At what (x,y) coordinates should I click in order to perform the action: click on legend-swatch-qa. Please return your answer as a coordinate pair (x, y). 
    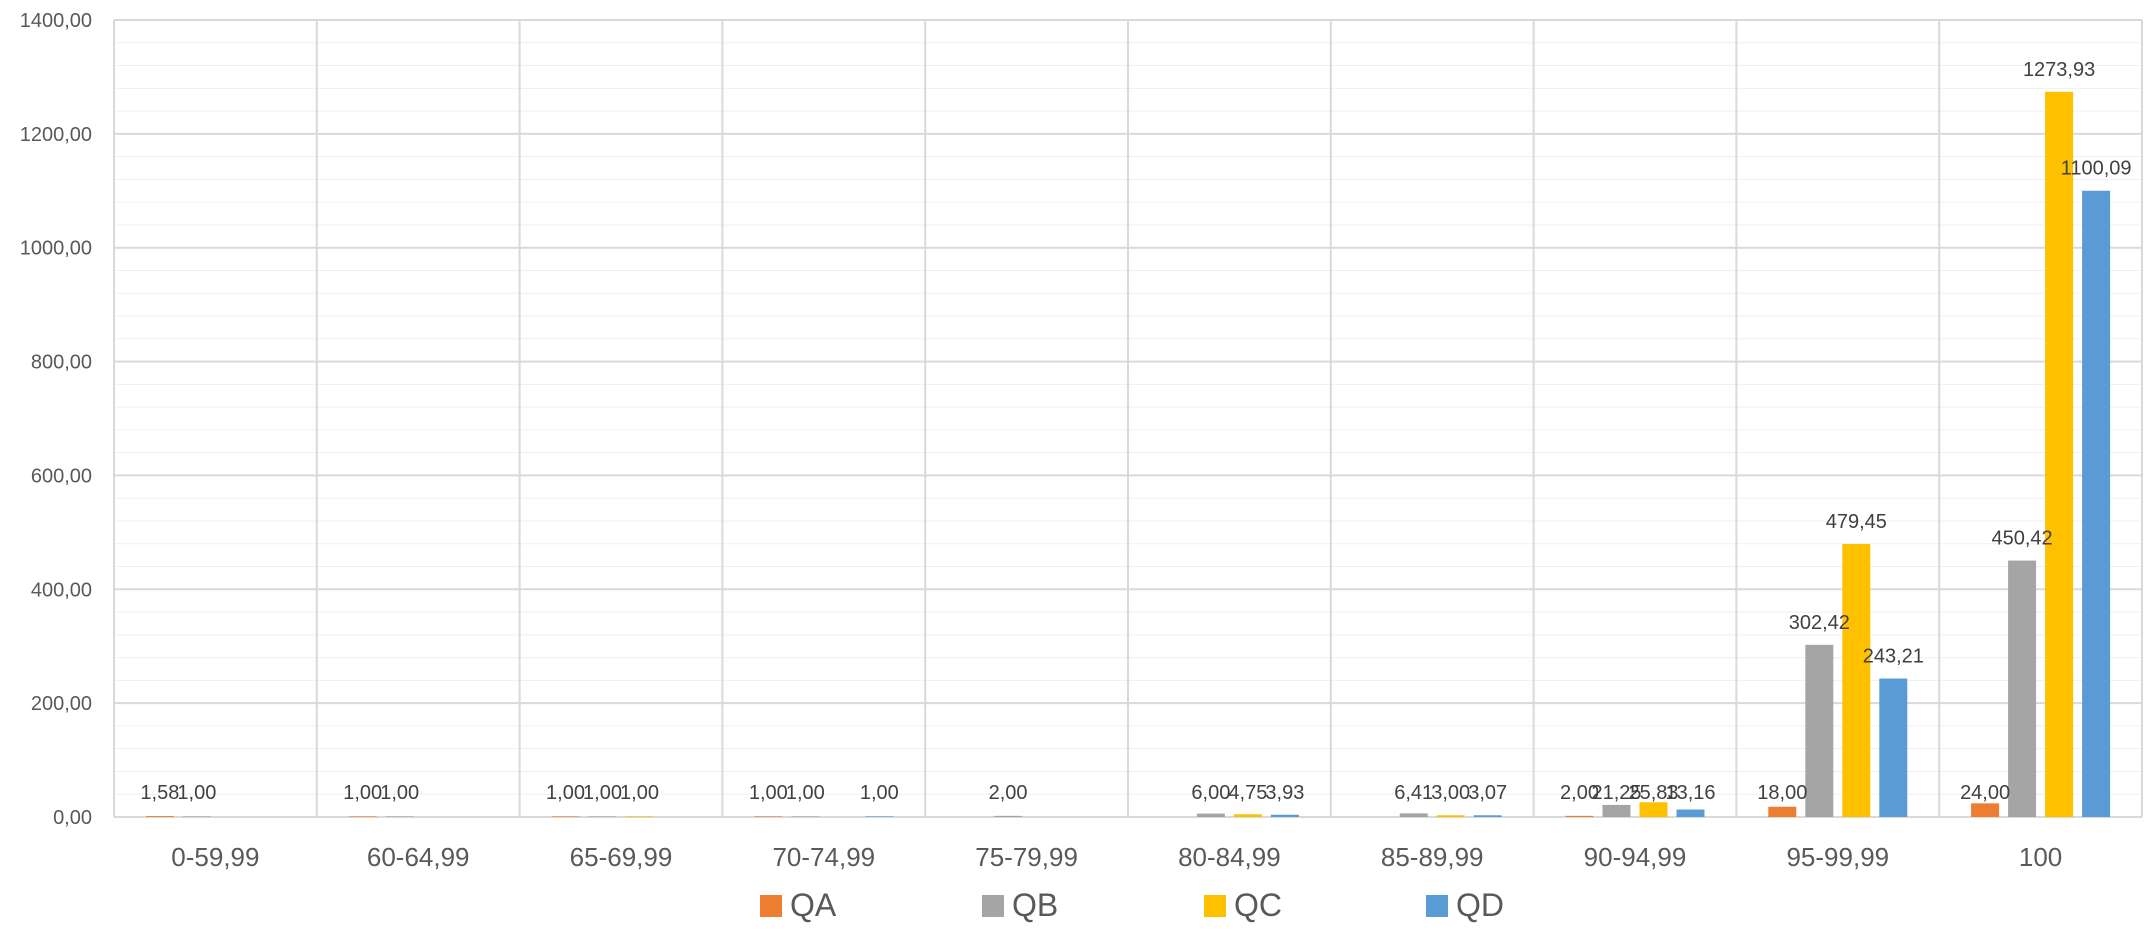
    Looking at the image, I should click on (771, 906).